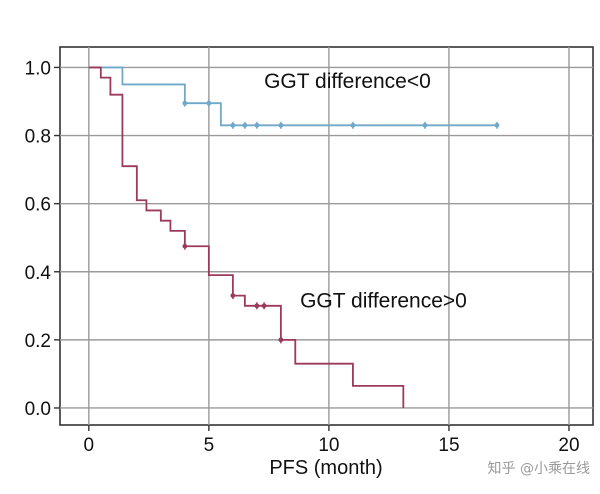 This screenshot has height=494, width=600. What do you see at coordinates (383, 301) in the screenshot?
I see `series-label-2: GGT difference>0` at bounding box center [383, 301].